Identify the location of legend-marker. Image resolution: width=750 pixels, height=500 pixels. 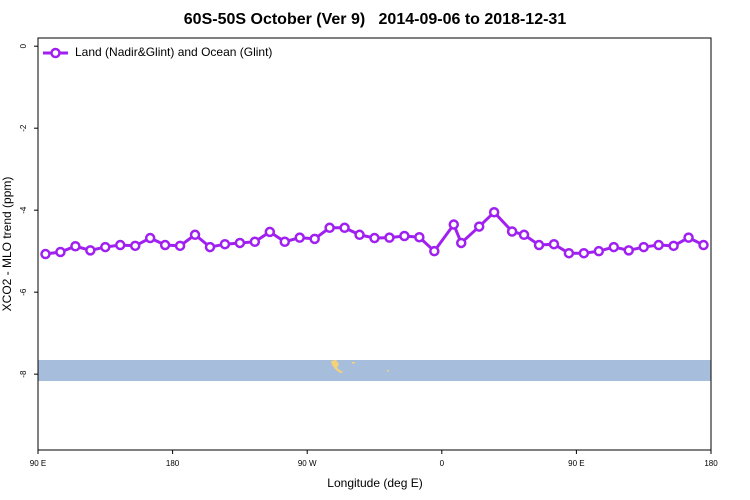
(55, 53).